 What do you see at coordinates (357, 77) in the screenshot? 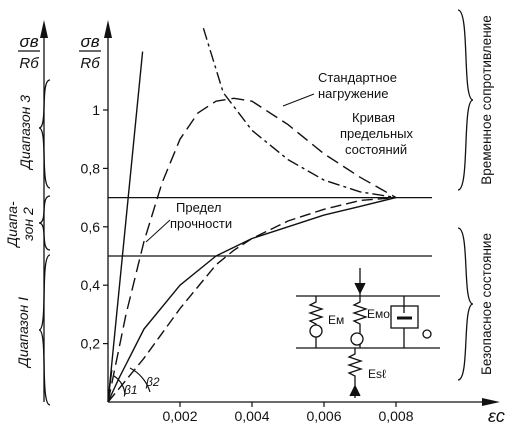
I see `standard-loading-label-line1: Стандартное` at bounding box center [357, 77].